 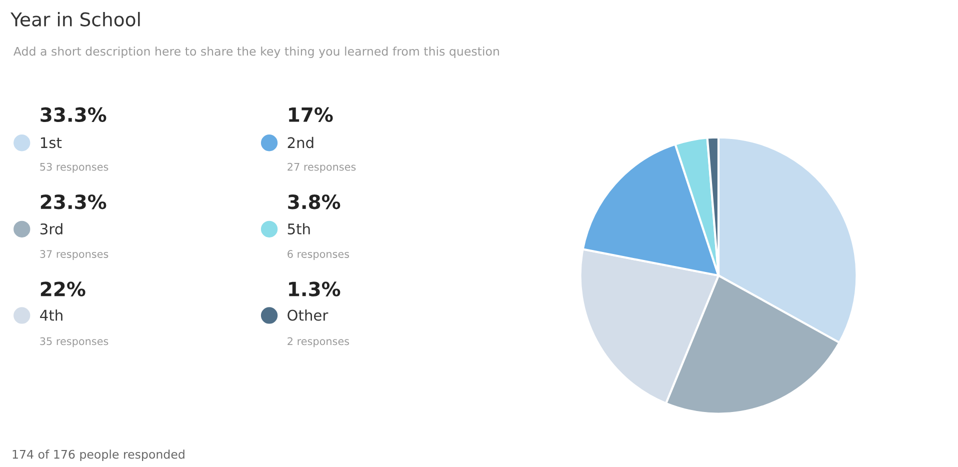 What do you see at coordinates (311, 114) in the screenshot?
I see `data-label: 17%` at bounding box center [311, 114].